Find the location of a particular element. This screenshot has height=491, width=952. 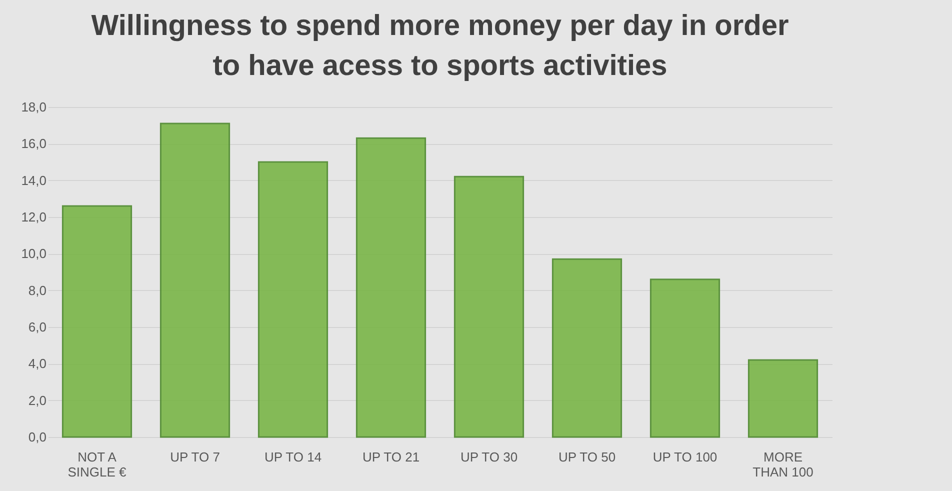

x-tick-label: UP TO 14 is located at coordinates (293, 457).